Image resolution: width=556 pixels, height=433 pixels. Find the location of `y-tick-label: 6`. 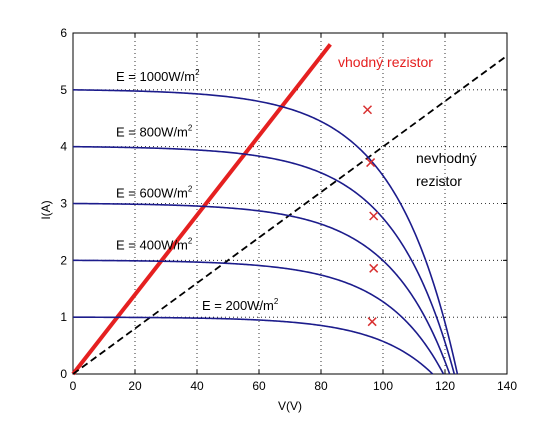

y-tick-label: 6 is located at coordinates (63, 33).